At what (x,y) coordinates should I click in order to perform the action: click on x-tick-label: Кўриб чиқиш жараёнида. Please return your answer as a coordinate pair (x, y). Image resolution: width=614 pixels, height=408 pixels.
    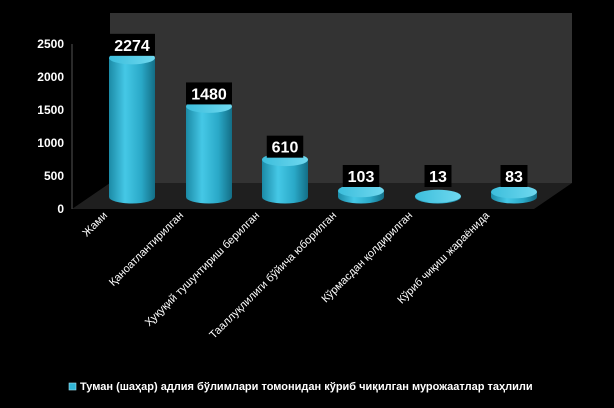
    Looking at the image, I should click on (443, 257).